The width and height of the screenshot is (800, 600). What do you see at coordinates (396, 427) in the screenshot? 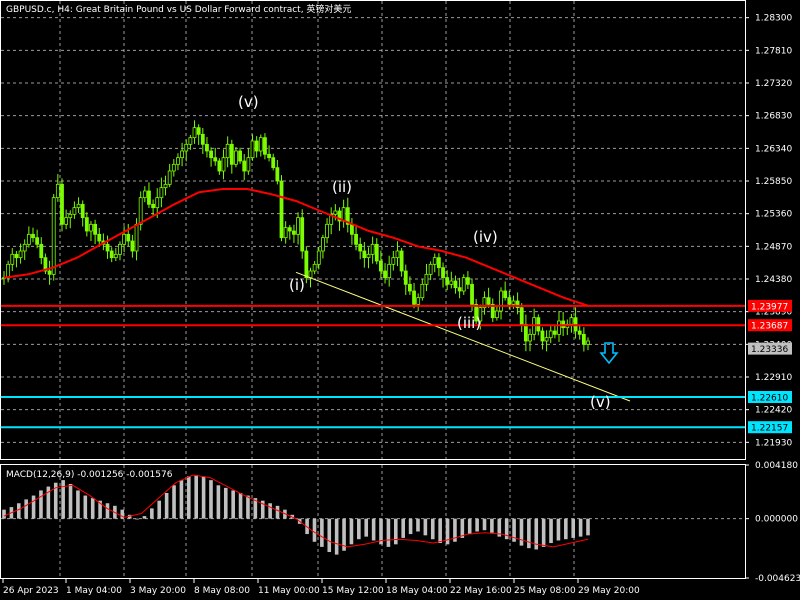
I see `price-line-target-2: 1.22157` at bounding box center [396, 427].